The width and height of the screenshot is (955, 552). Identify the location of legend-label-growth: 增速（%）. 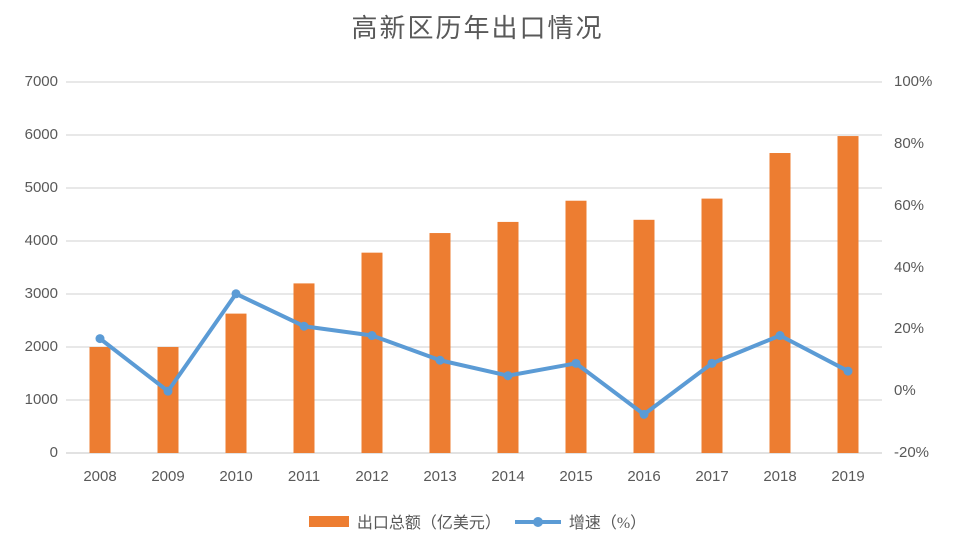
(607, 523).